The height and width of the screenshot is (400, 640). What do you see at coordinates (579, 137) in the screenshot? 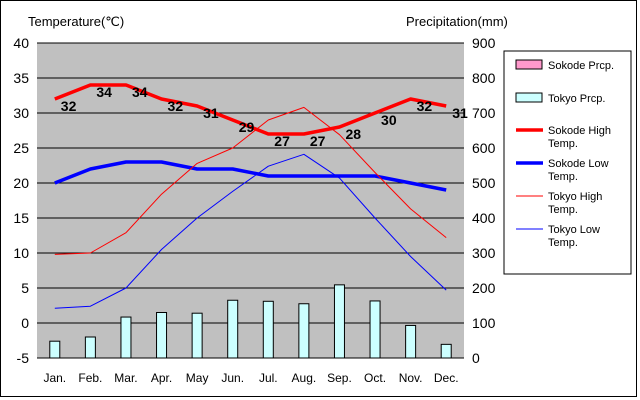
I see `legend-sokode-high-label: Sokode High Temp.` at bounding box center [579, 137].